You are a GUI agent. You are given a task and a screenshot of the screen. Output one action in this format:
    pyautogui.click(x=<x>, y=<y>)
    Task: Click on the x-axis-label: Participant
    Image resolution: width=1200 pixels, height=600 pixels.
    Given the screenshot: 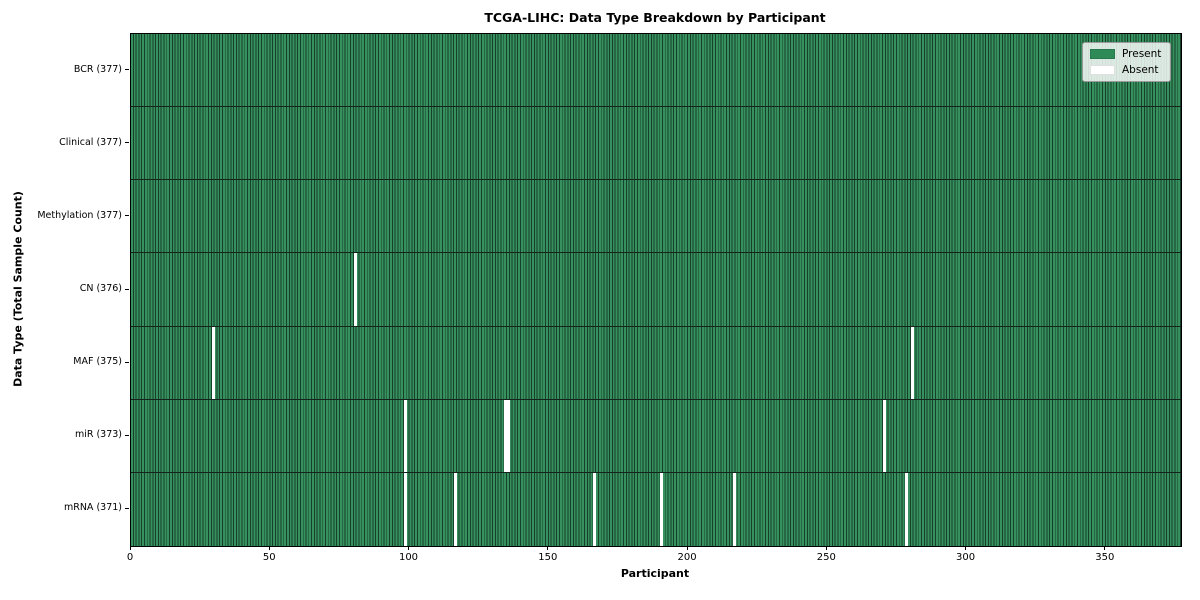 What is the action you would take?
    pyautogui.click(x=655, y=573)
    